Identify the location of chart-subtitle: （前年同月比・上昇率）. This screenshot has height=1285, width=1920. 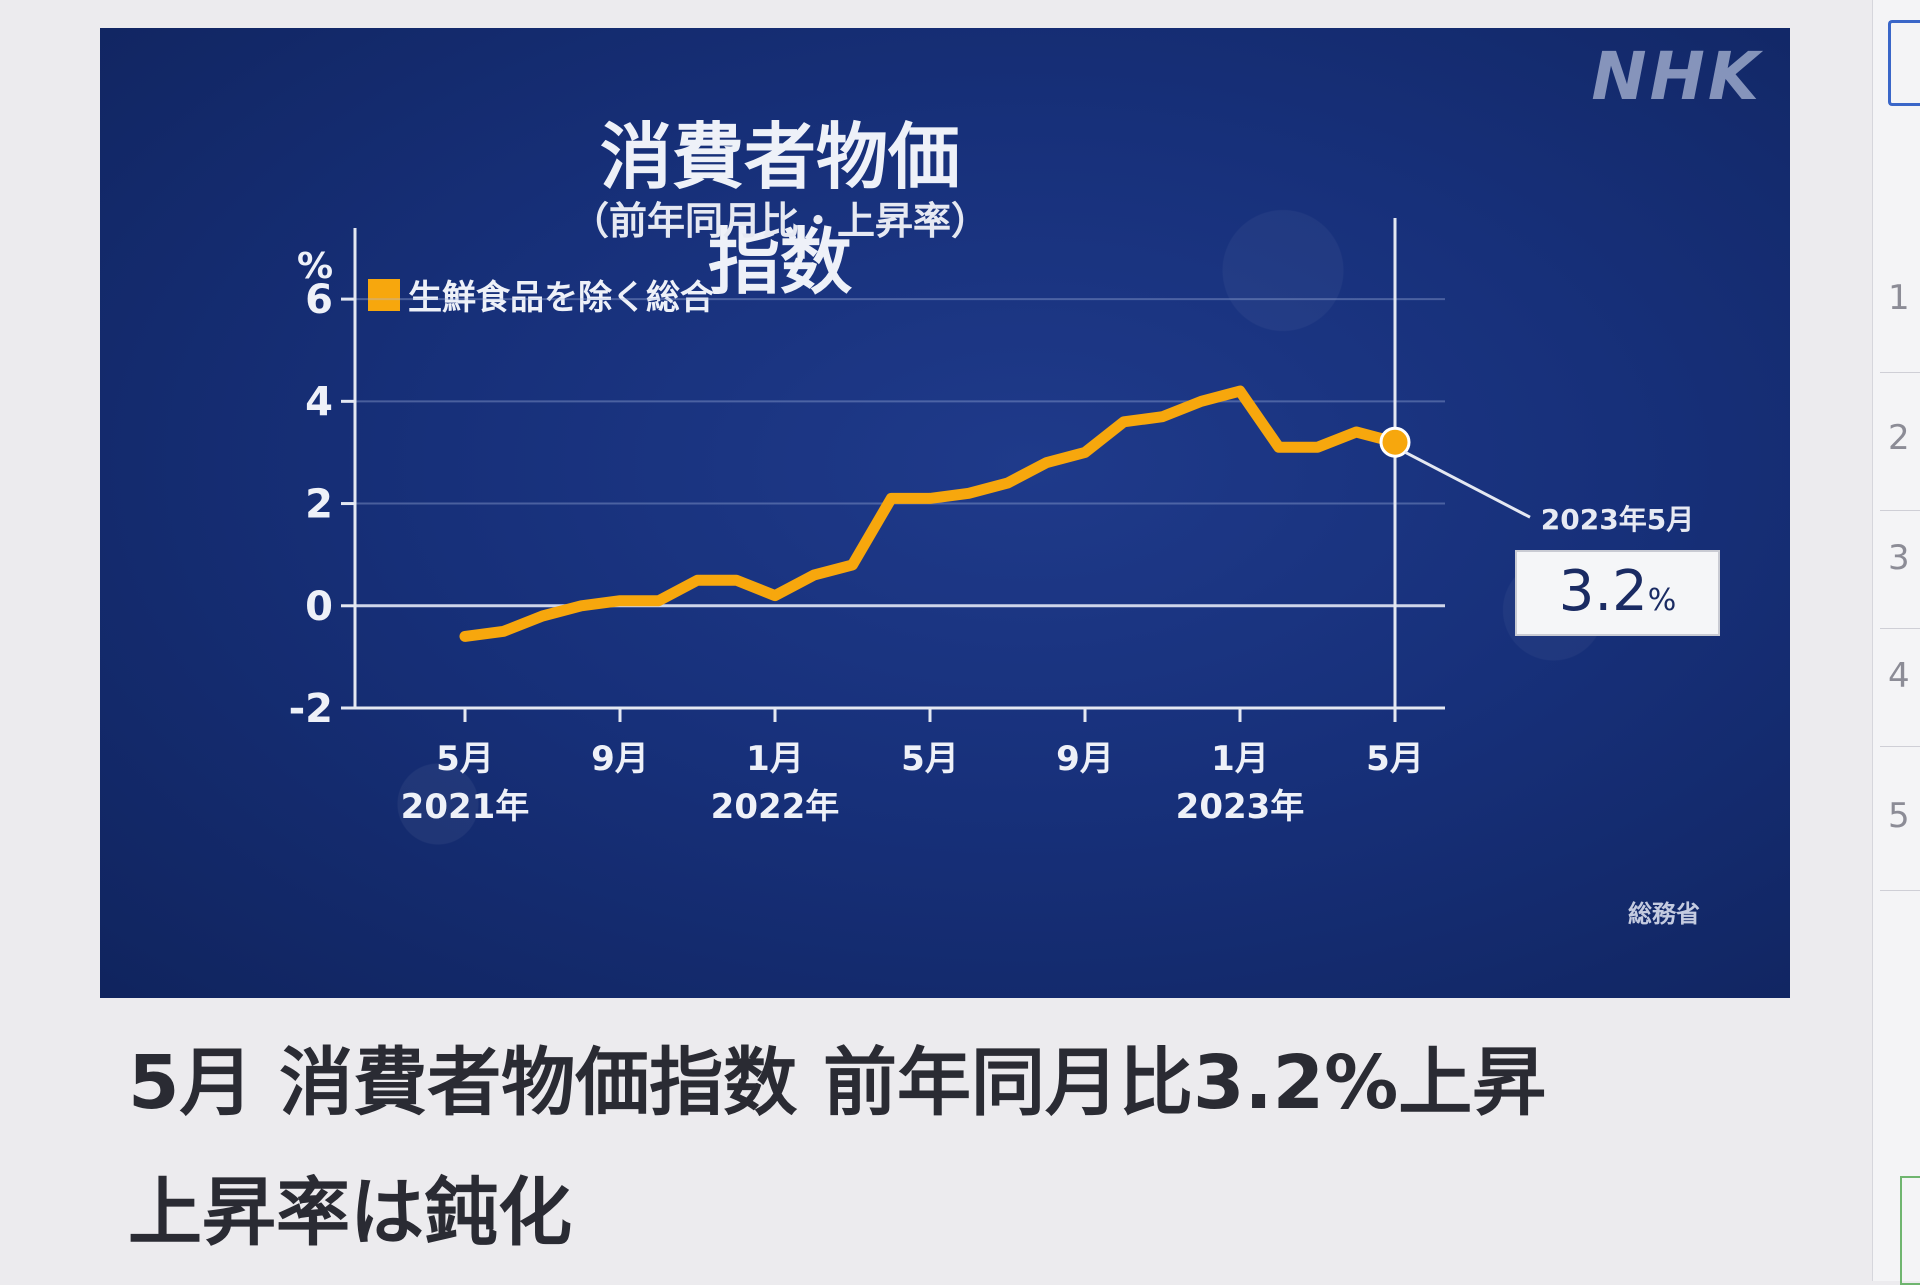
(779, 221).